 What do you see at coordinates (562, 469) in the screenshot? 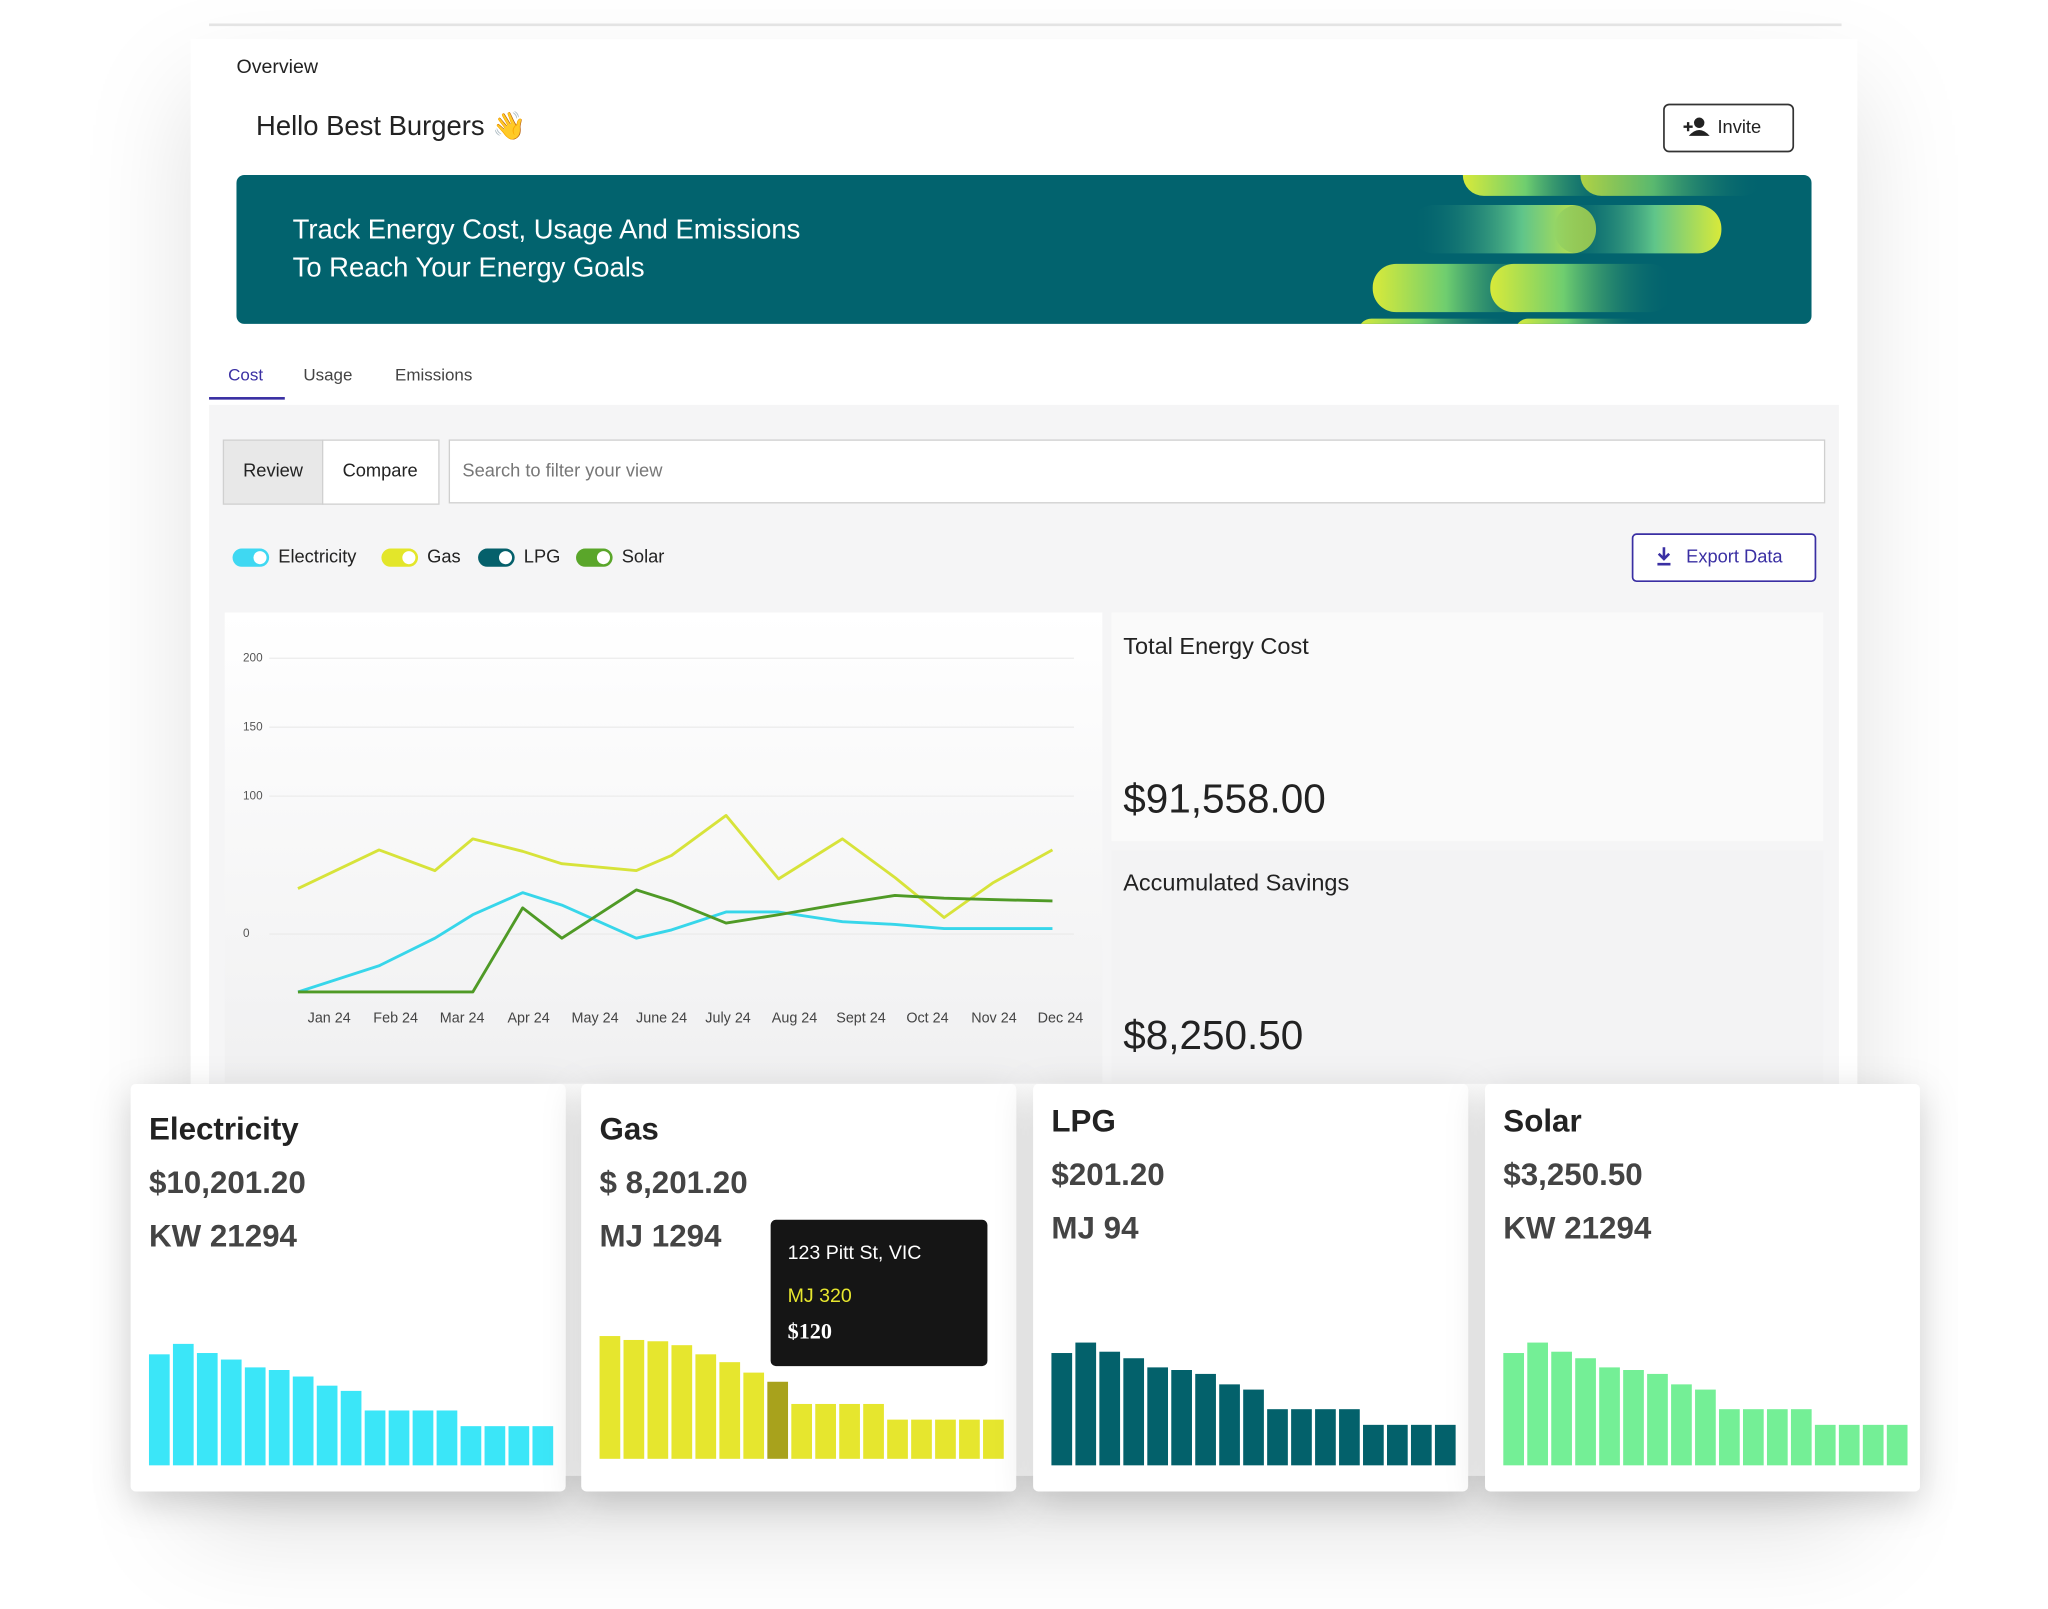
I see `search-placeholder: Search to filter your view` at bounding box center [562, 469].